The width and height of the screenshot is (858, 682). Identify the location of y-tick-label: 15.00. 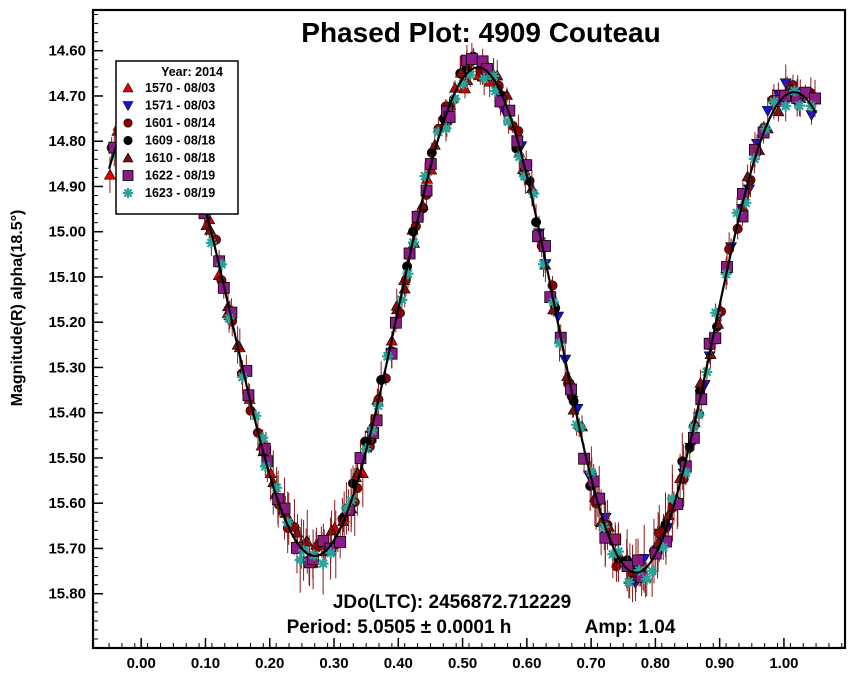
(67, 232).